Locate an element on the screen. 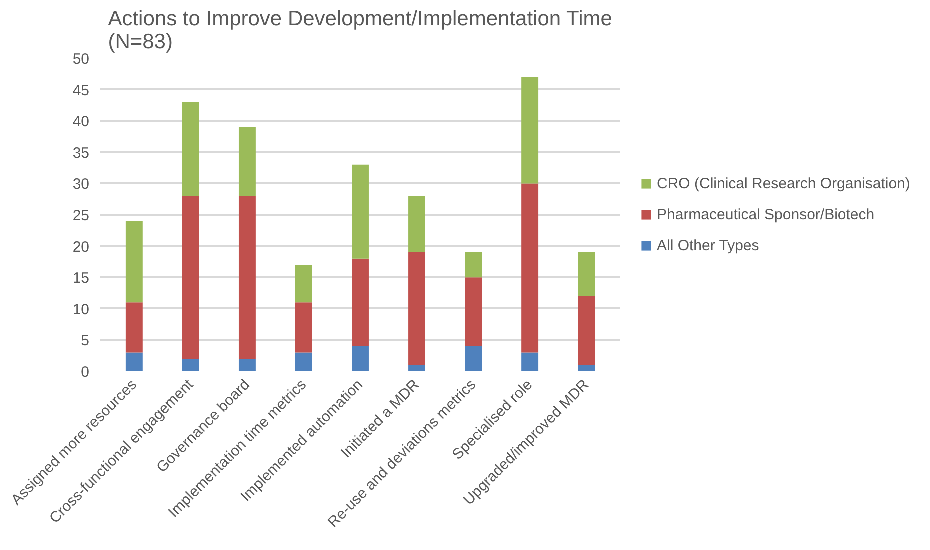 The width and height of the screenshot is (930, 550). legend-label: Pharmaceutical Sponsor/Biotech is located at coordinates (766, 214).